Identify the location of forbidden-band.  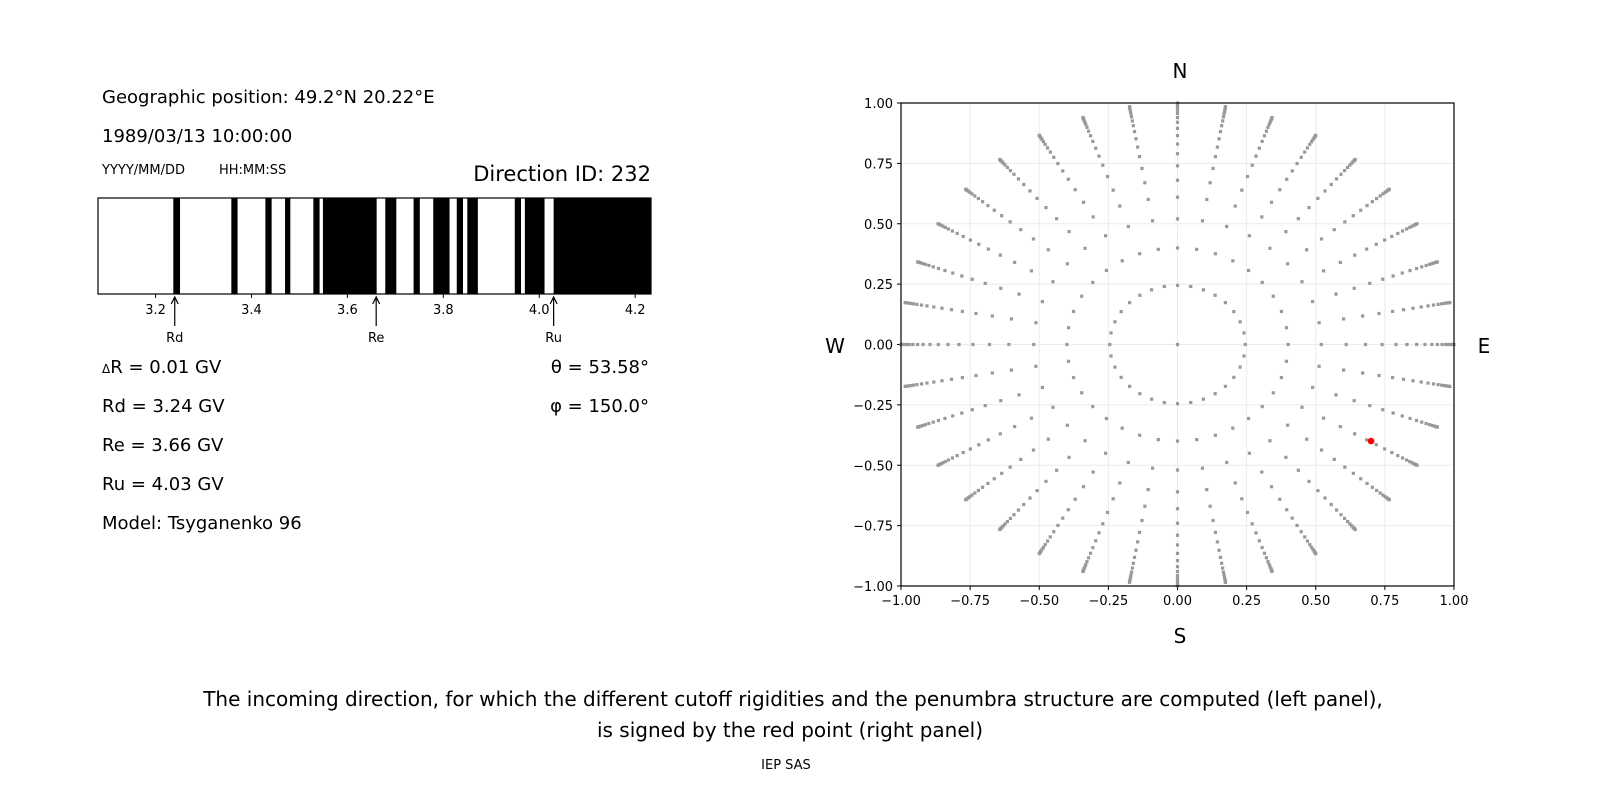
(391, 246).